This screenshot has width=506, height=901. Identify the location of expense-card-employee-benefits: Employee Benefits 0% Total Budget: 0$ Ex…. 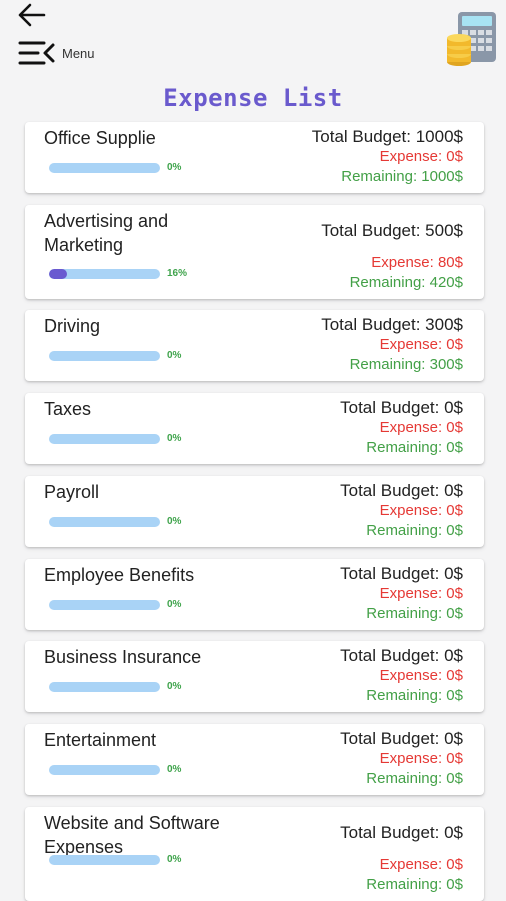
(254, 594).